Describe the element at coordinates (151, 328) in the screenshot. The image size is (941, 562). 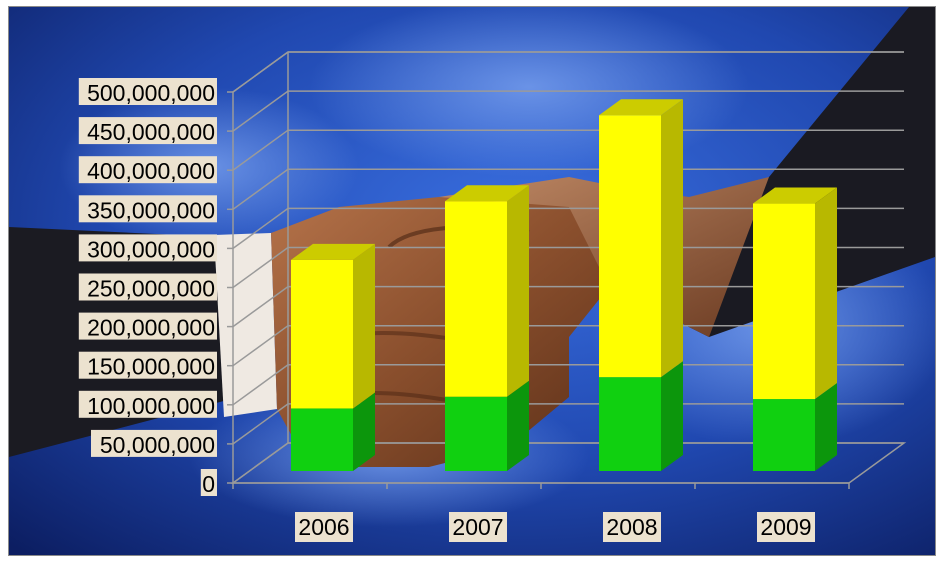
I see `y-tick-label: 200,000,000` at that location.